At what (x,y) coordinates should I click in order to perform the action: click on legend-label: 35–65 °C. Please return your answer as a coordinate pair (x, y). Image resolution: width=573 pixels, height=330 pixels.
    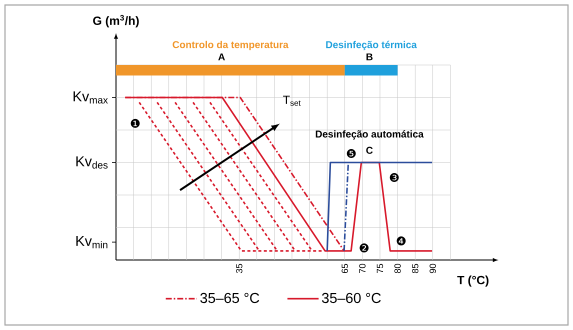
    Looking at the image, I should click on (230, 298).